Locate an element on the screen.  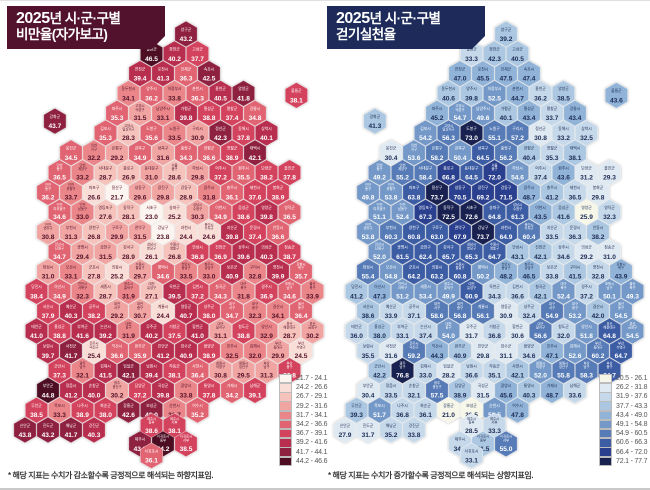
region-name: 양주시 is located at coordinates (471, 88).